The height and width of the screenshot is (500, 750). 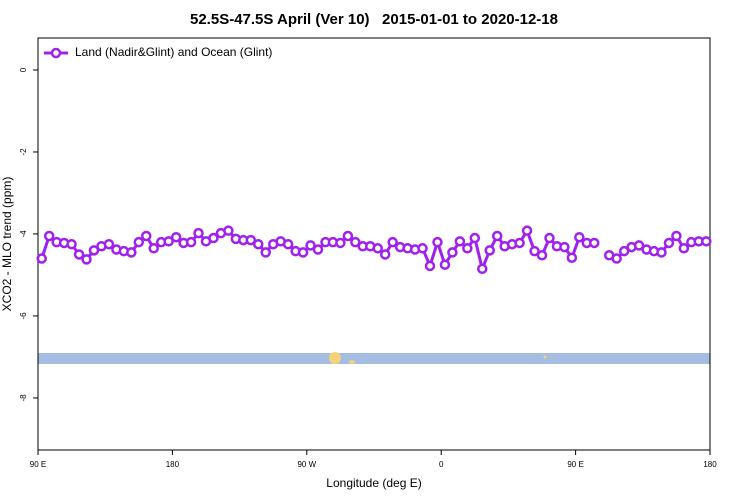 I want to click on x-tick-label: 90 W, so click(x=306, y=464).